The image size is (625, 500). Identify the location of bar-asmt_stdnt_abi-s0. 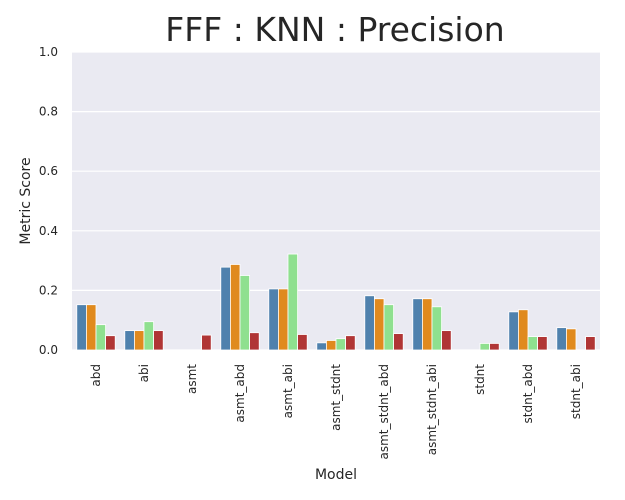
(417, 324).